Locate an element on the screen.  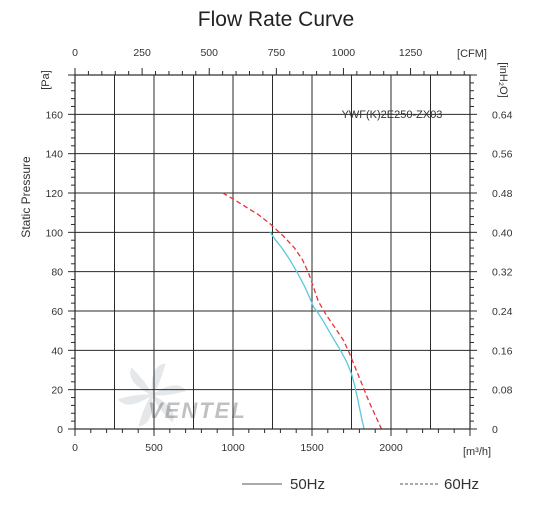
series-line-60hz is located at coordinates (302, 311).